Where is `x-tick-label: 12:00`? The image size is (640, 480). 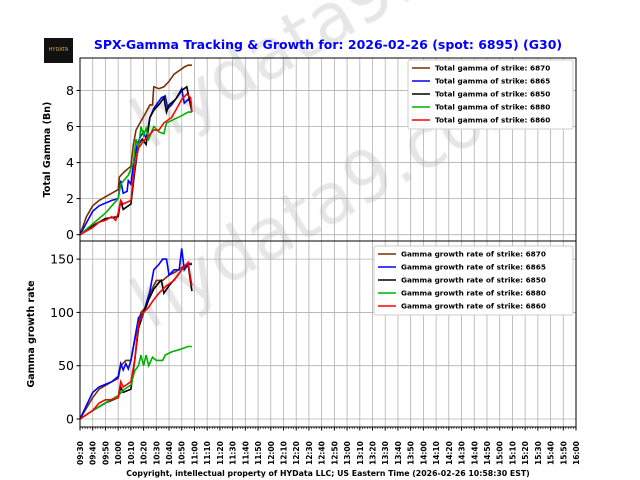
x-tick-label: 12:00 is located at coordinates (271, 453).